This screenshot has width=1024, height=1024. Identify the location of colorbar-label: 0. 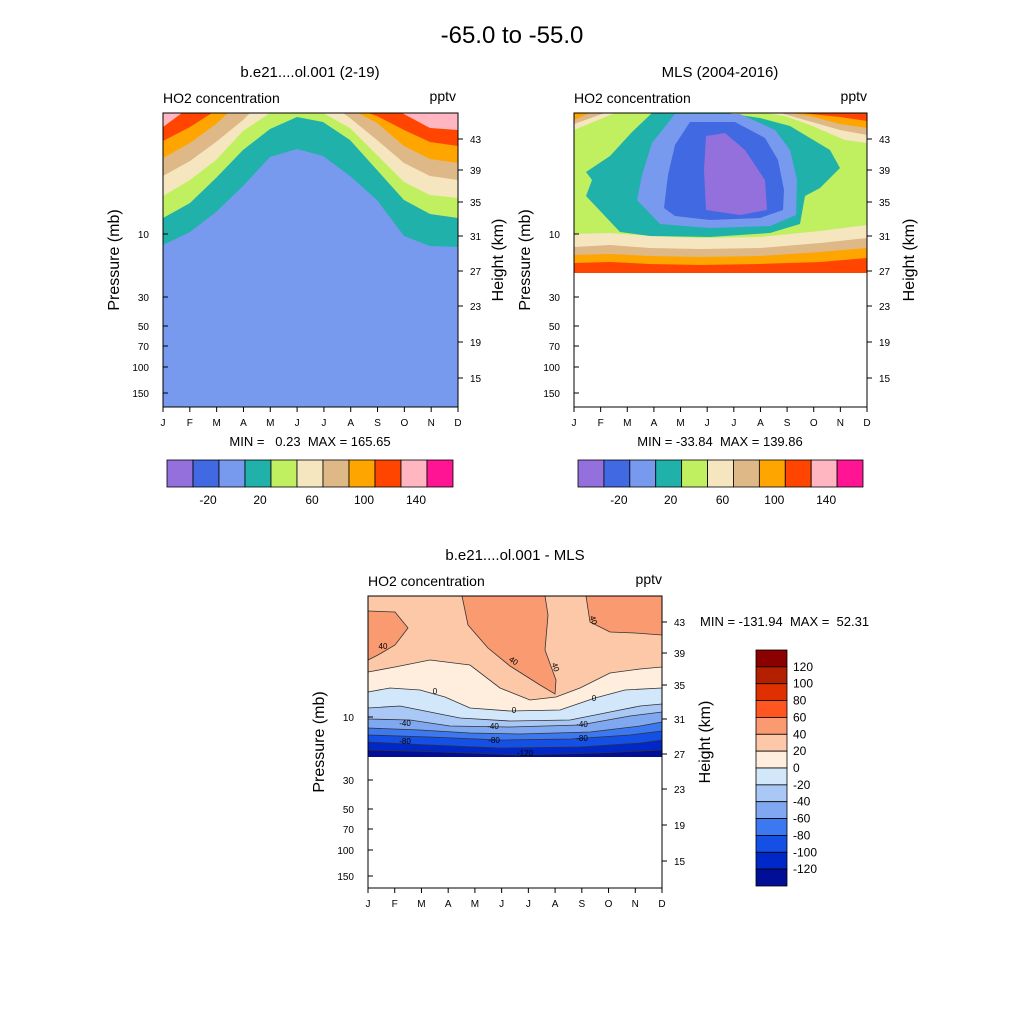
(796, 768).